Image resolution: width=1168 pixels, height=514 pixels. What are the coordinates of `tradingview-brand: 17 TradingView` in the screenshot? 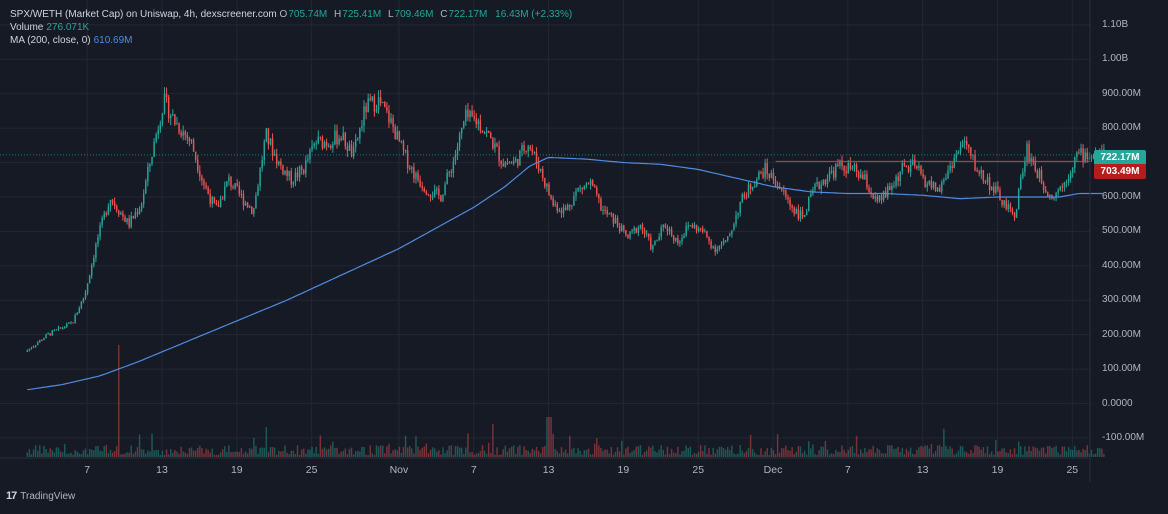 It's located at (40, 496).